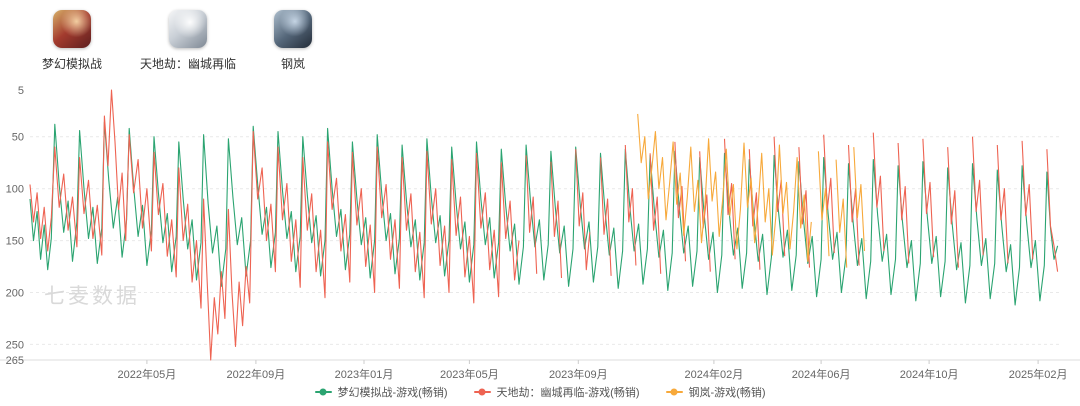 This screenshot has height=406, width=1080. What do you see at coordinates (469, 374) in the screenshot?
I see `x-tick-label: 2023年05月` at bounding box center [469, 374].